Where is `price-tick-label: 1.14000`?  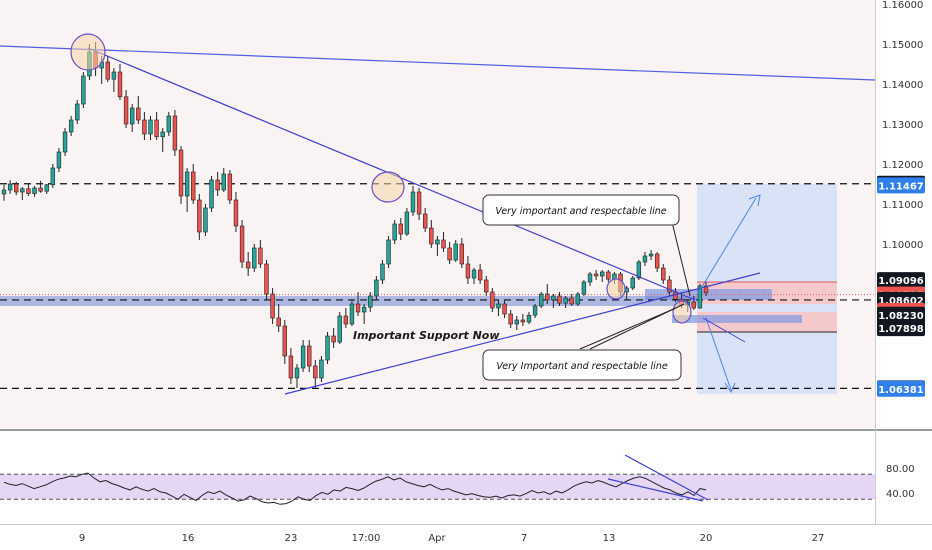
price-tick-label: 1.14000 is located at coordinates (902, 85).